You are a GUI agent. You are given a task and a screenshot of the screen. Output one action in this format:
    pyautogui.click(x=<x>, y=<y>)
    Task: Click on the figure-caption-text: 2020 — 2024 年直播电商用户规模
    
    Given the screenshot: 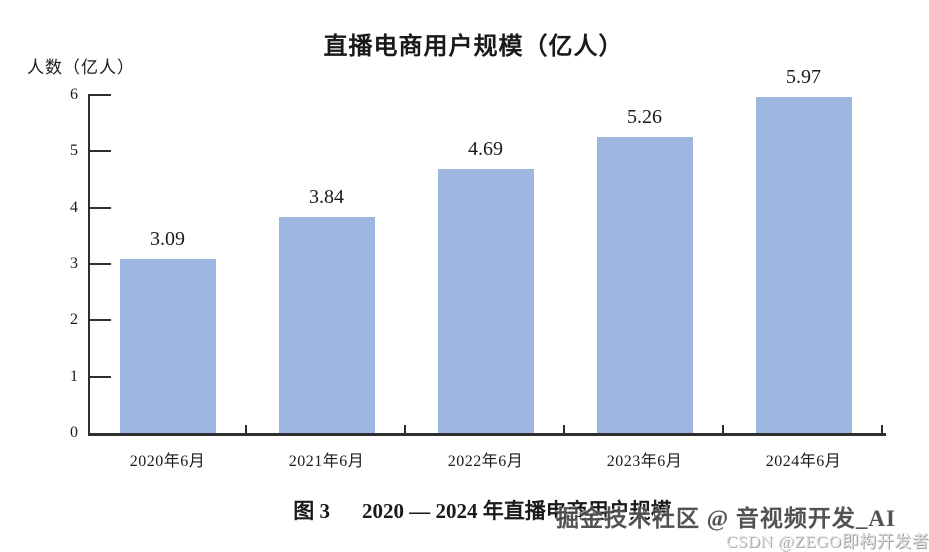 What is the action you would take?
    pyautogui.click(x=517, y=511)
    